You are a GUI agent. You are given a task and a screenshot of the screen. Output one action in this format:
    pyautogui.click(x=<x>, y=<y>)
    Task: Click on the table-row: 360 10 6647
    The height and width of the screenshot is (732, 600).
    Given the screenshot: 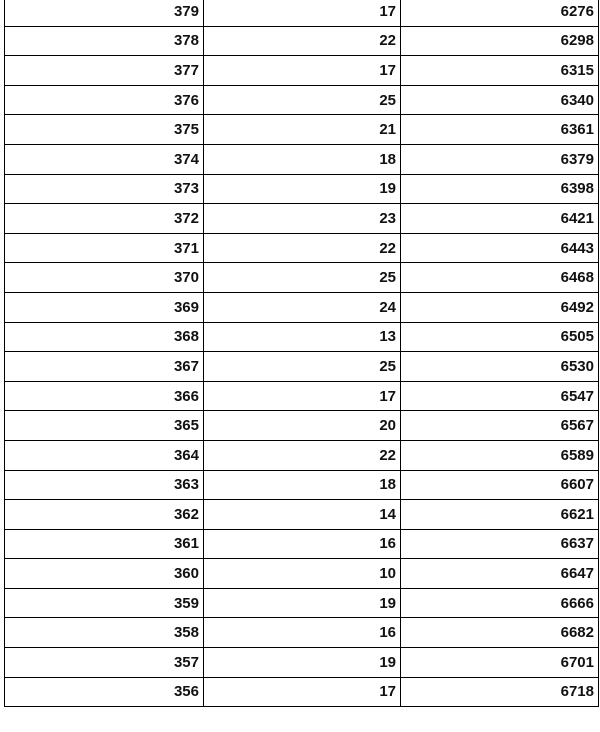 What is the action you would take?
    pyautogui.click(x=301, y=573)
    